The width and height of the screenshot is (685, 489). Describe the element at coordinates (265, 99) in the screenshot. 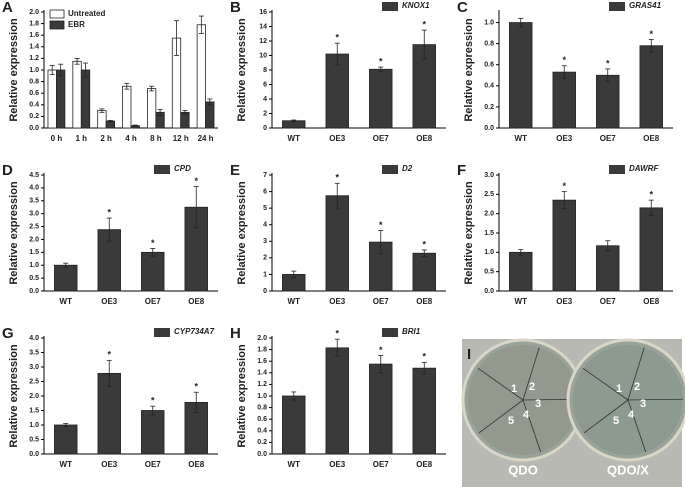

I see `y-tick-label: 4` at that location.